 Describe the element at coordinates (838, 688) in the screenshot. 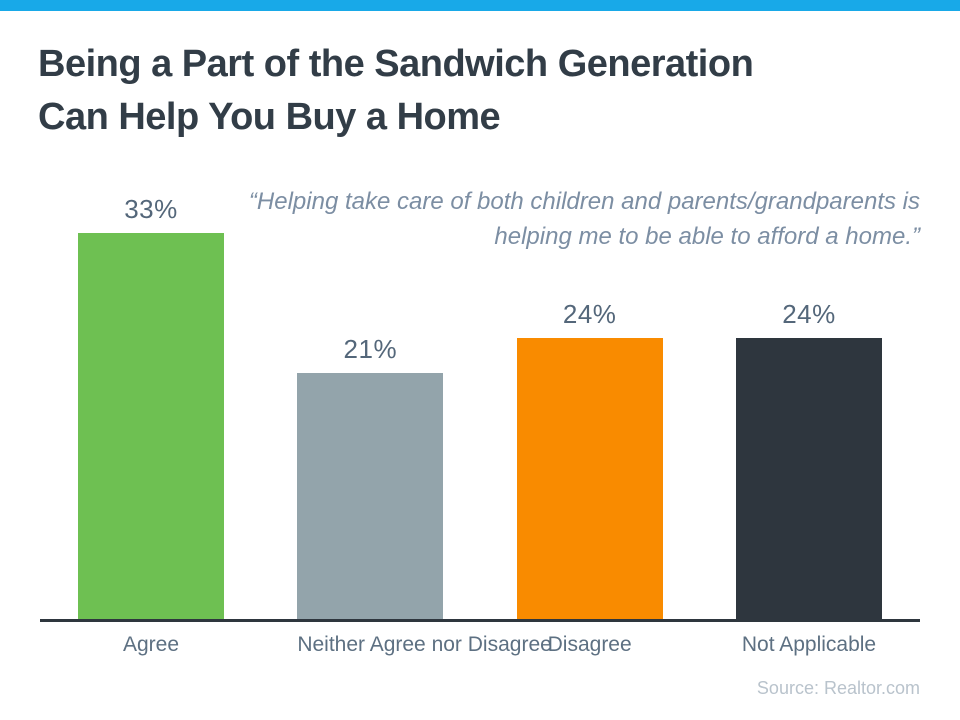

I see `source-attribution: Source: Realtor.com` at that location.